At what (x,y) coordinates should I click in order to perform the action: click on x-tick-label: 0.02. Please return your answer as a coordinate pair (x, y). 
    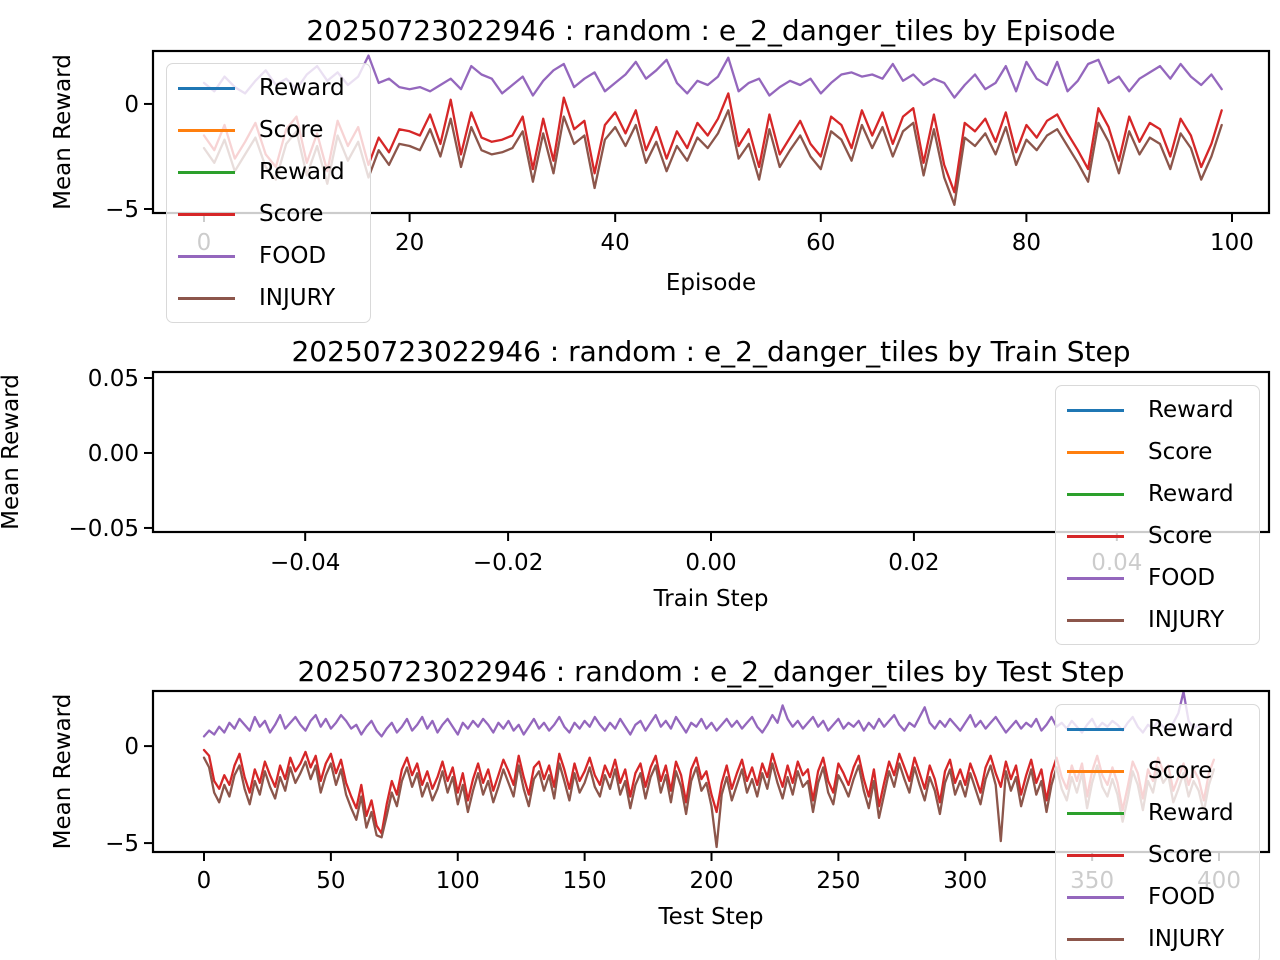
    Looking at the image, I should click on (913, 563).